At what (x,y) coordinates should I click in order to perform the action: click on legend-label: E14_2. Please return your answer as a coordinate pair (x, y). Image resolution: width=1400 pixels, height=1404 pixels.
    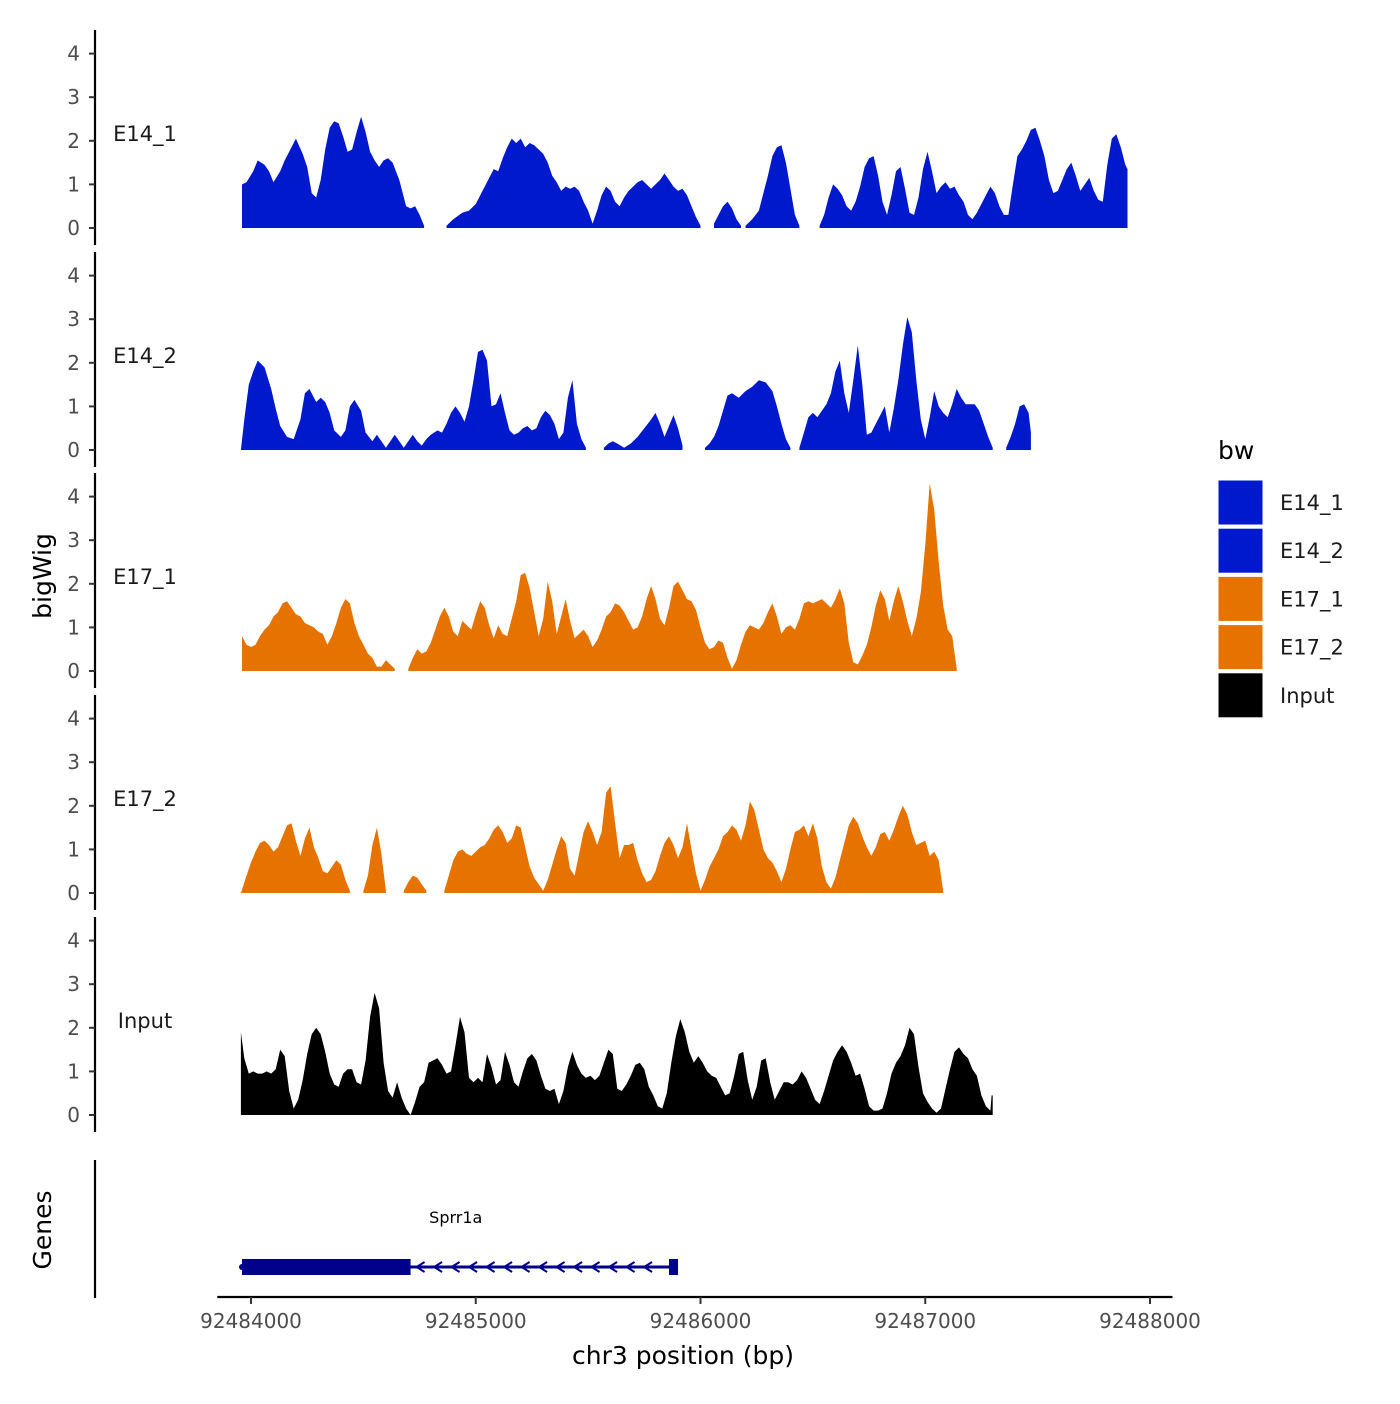
    Looking at the image, I should click on (1312, 551).